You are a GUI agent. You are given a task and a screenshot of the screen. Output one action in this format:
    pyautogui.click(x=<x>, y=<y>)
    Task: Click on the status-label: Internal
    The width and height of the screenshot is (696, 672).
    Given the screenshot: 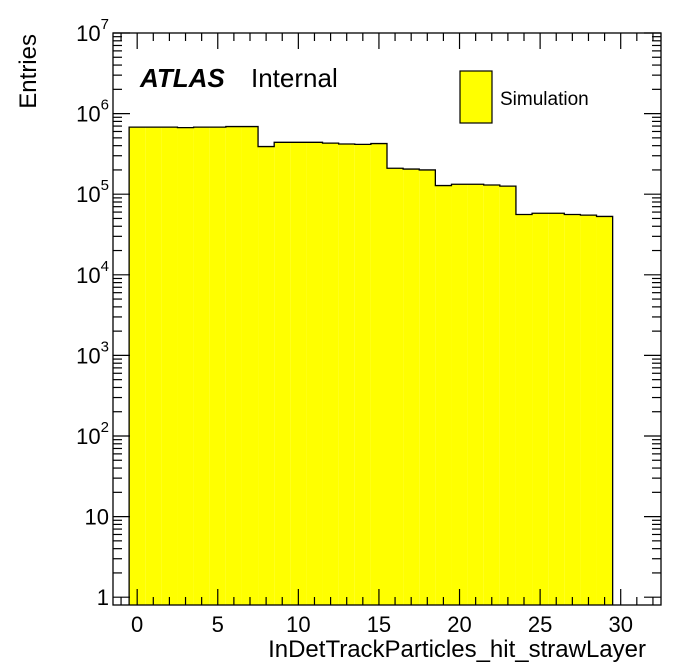 What is the action you would take?
    pyautogui.click(x=294, y=78)
    